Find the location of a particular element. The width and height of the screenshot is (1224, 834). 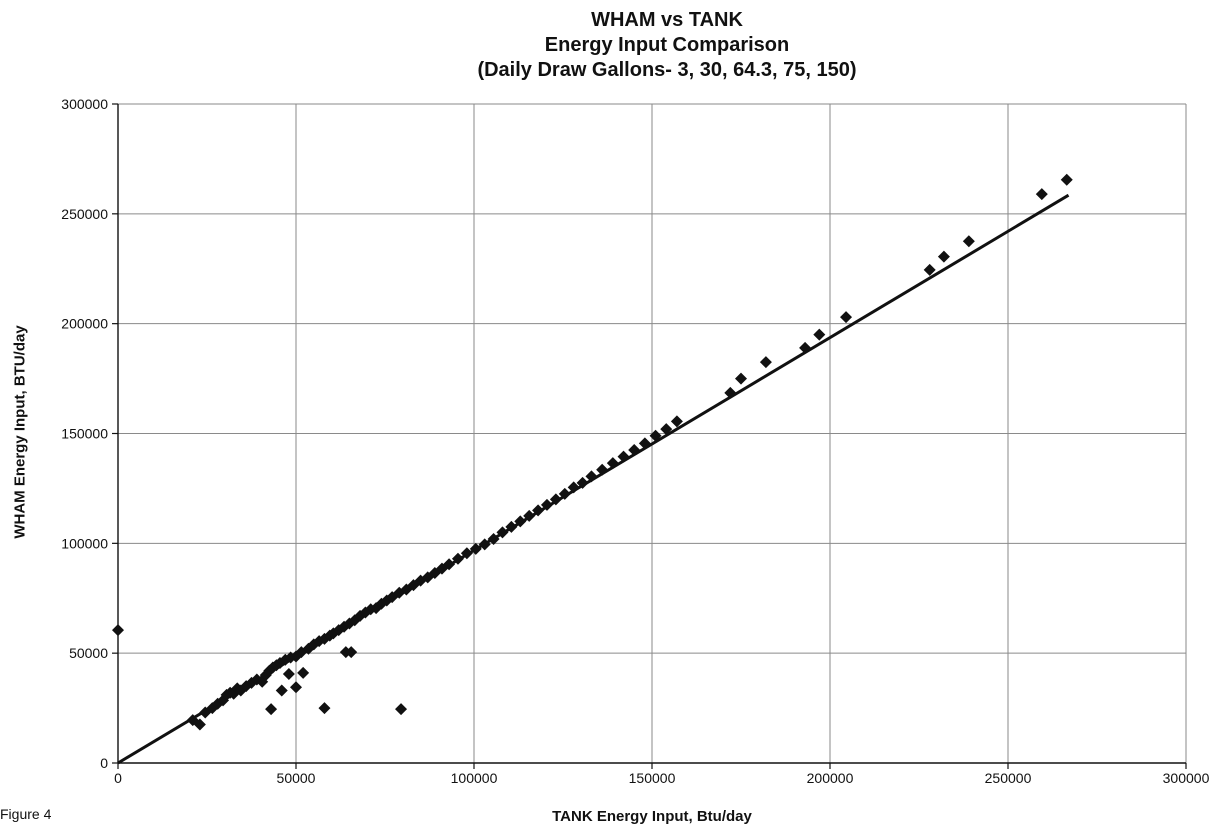

x-tick-label: 0 is located at coordinates (118, 778).